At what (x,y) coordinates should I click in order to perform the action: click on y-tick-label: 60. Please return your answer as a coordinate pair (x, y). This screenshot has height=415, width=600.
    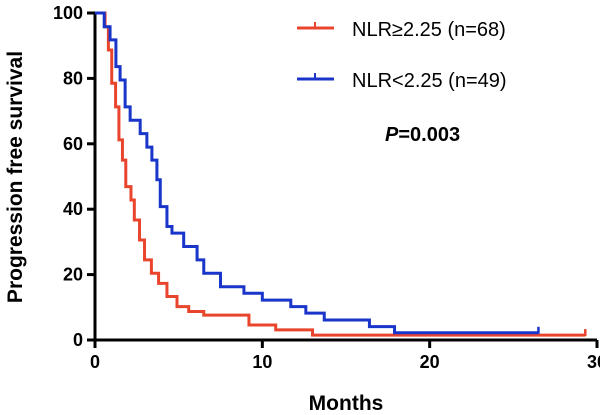
    Looking at the image, I should click on (73, 144).